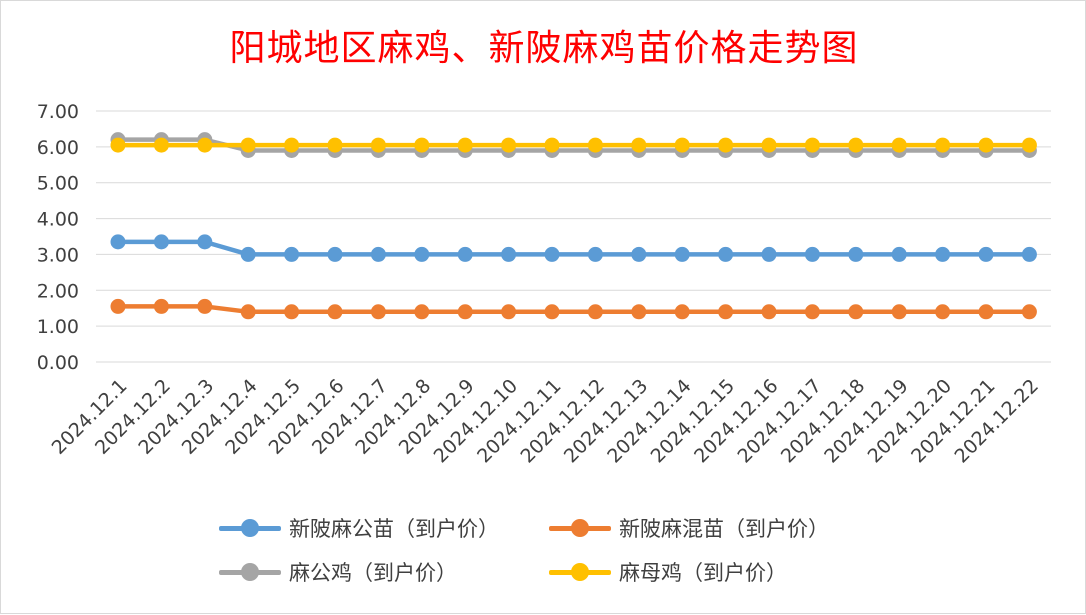  I want to click on y-axis-ticks: 0.00 1.00 2.00 3.00 4.00 5.00 6.00 7.00, so click(58, 237).